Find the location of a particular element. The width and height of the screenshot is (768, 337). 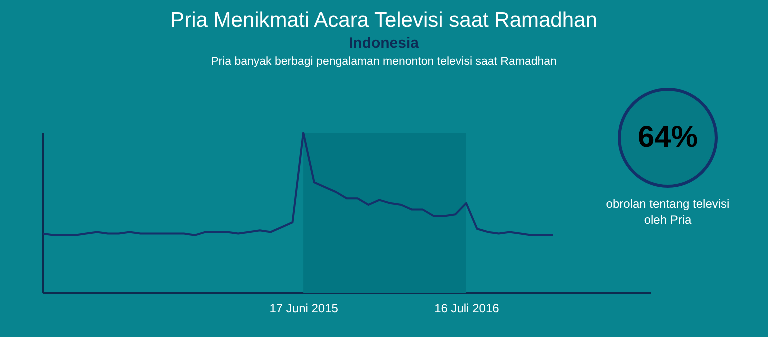

x-tick-label: 17 Juni 2015 is located at coordinates (304, 309).